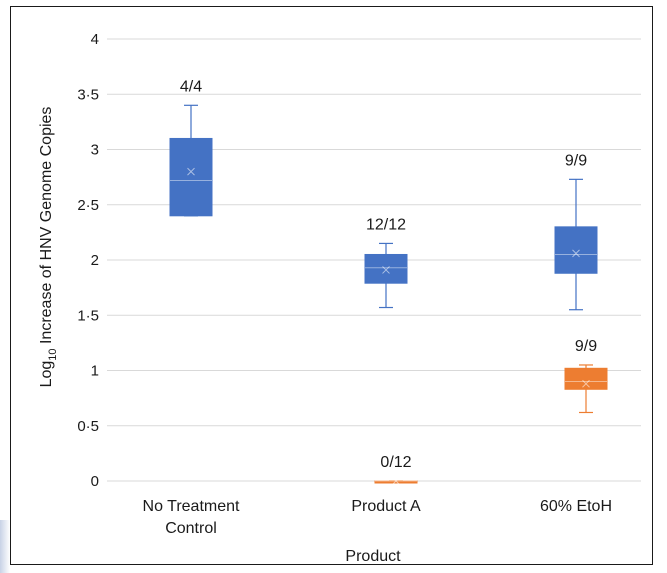  I want to click on x-category-label: 60% EtoH, so click(576, 506).